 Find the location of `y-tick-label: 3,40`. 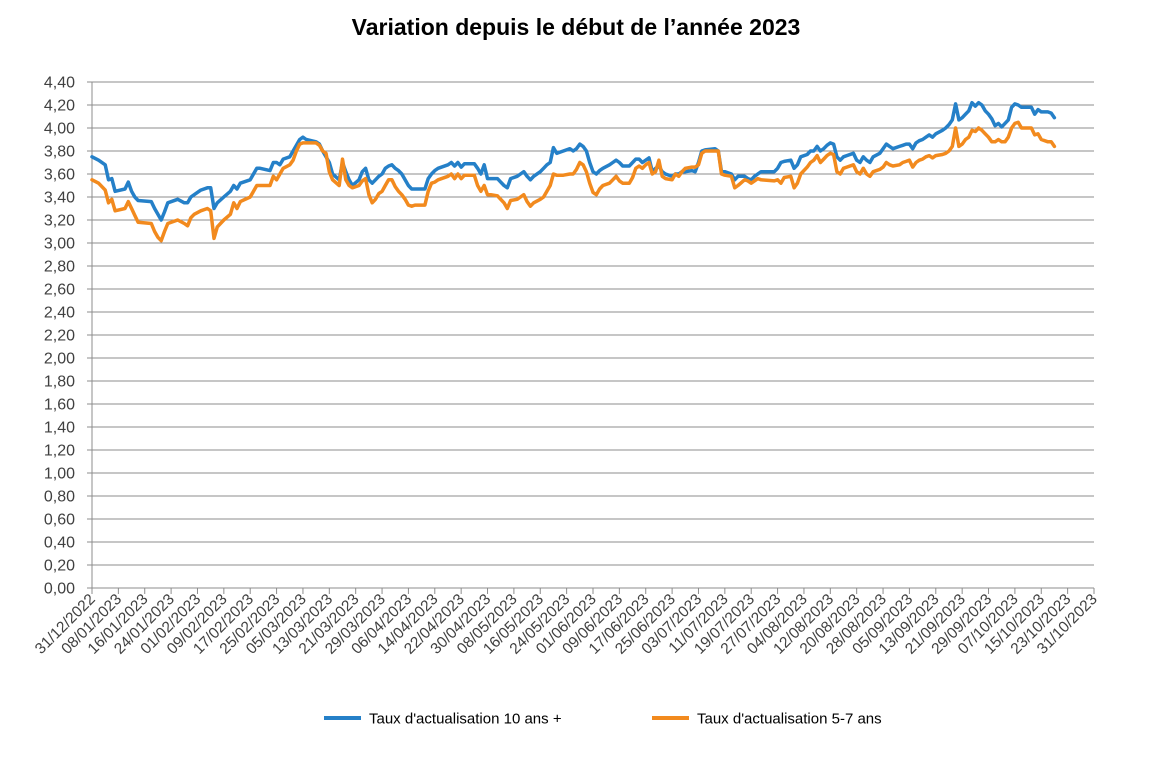

y-tick-label: 3,40 is located at coordinates (59, 198).